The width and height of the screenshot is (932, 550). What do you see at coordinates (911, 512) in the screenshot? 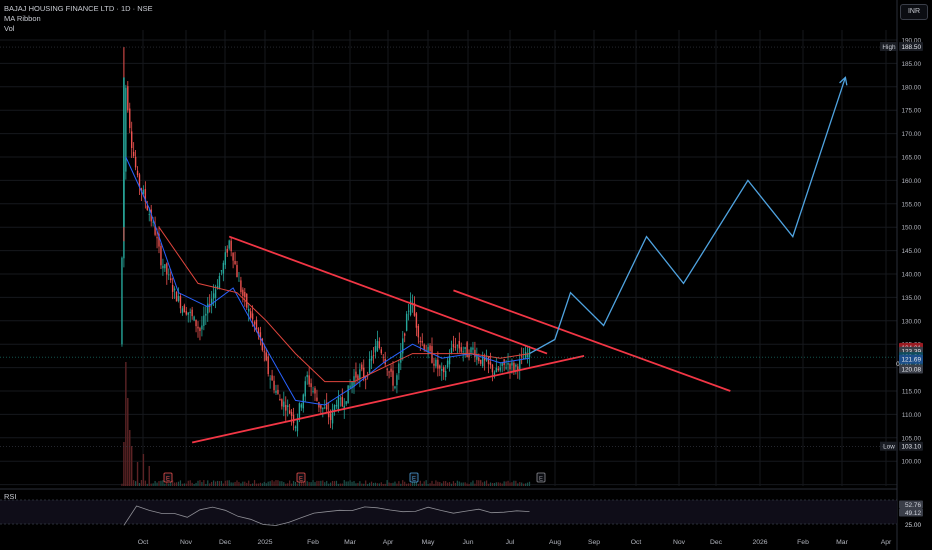
I see `rsi-tag-bg` at bounding box center [911, 512].